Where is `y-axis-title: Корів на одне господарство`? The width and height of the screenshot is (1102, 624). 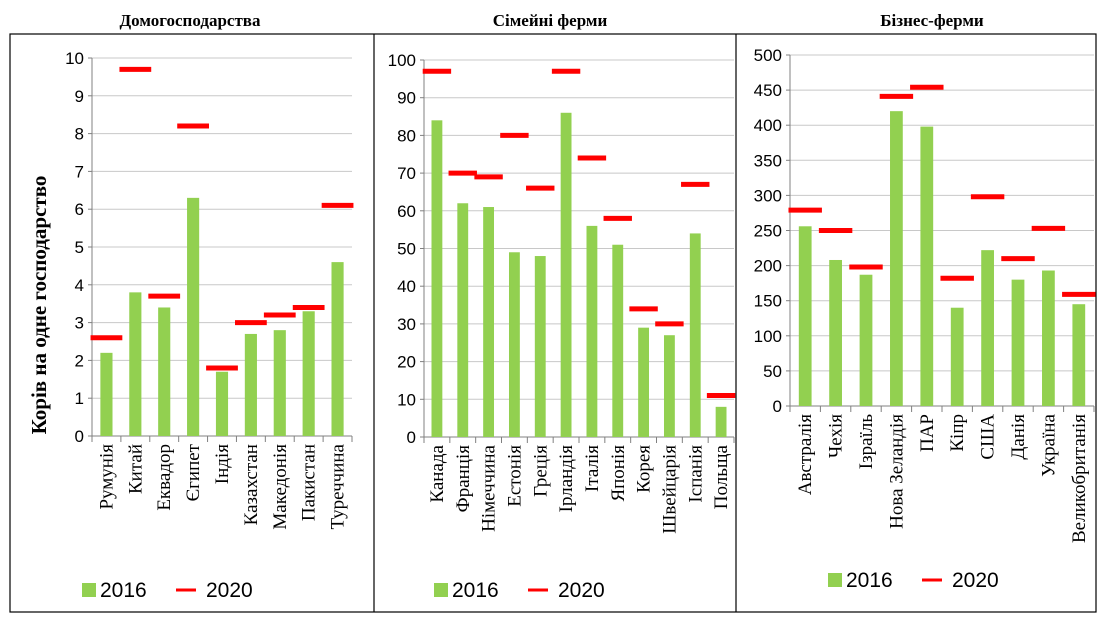 y-axis-title: Корів на одне господарство is located at coordinates (39, 305).